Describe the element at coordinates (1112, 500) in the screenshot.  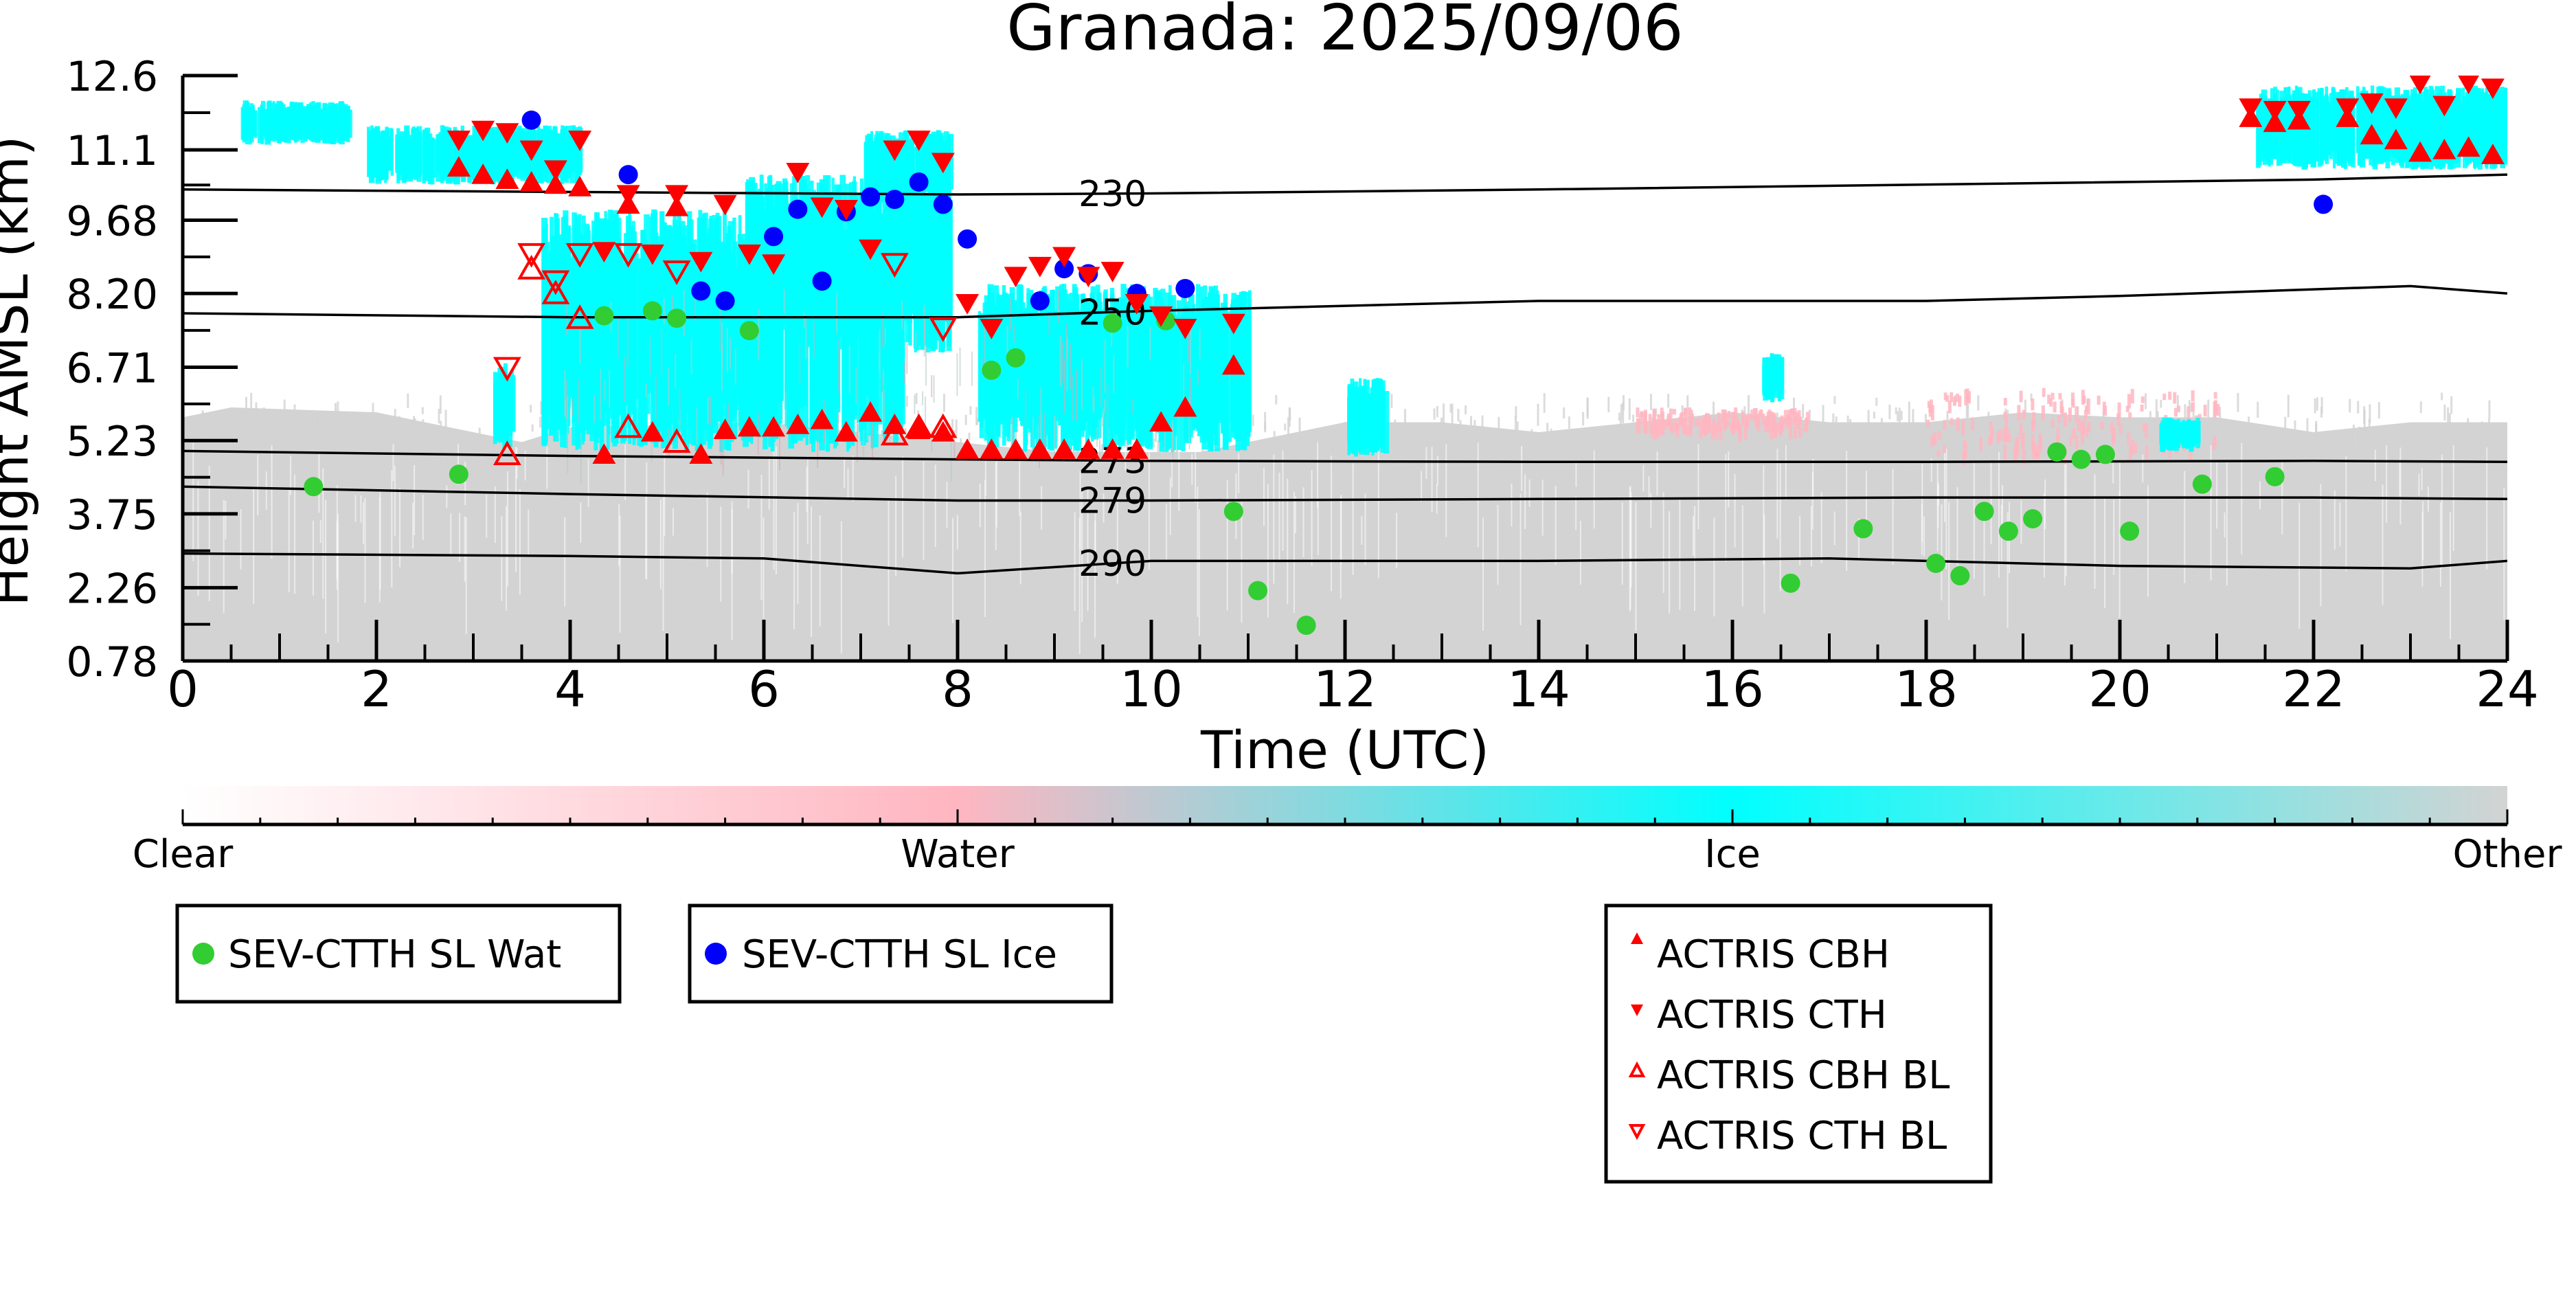
I see `contour-label-279: 279` at that location.